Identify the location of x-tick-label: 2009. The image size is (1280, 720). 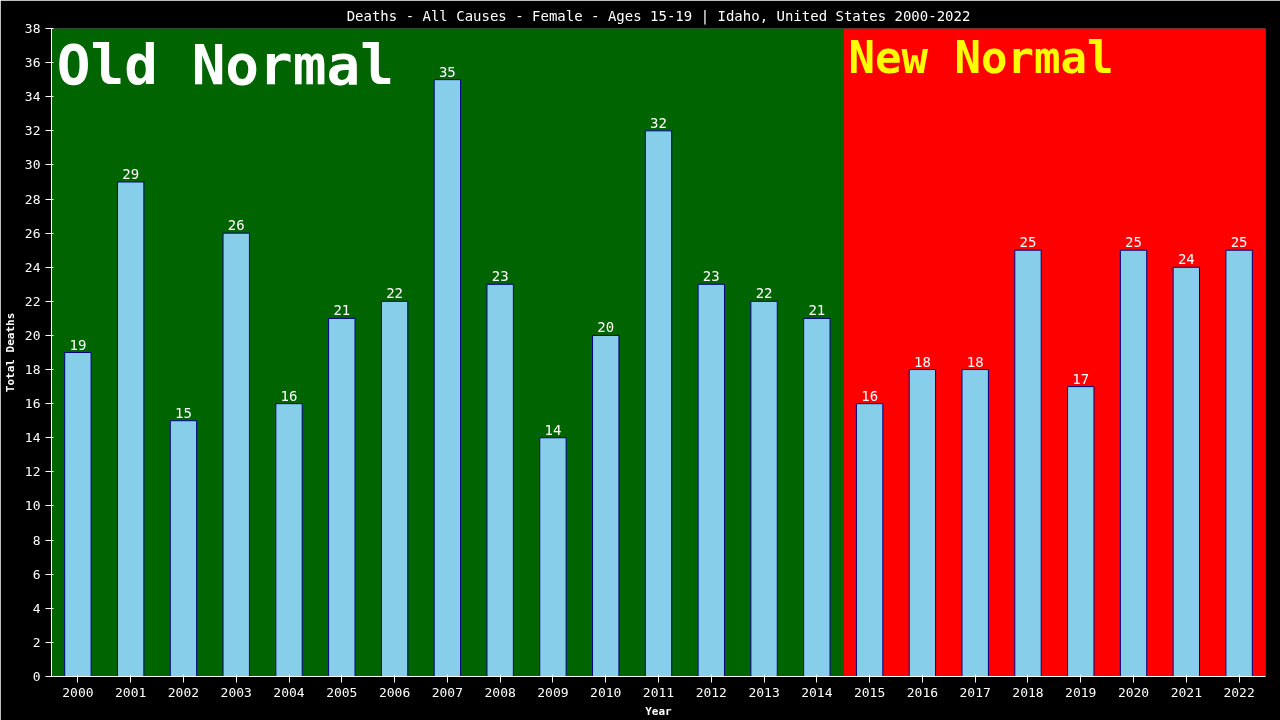
(553, 692).